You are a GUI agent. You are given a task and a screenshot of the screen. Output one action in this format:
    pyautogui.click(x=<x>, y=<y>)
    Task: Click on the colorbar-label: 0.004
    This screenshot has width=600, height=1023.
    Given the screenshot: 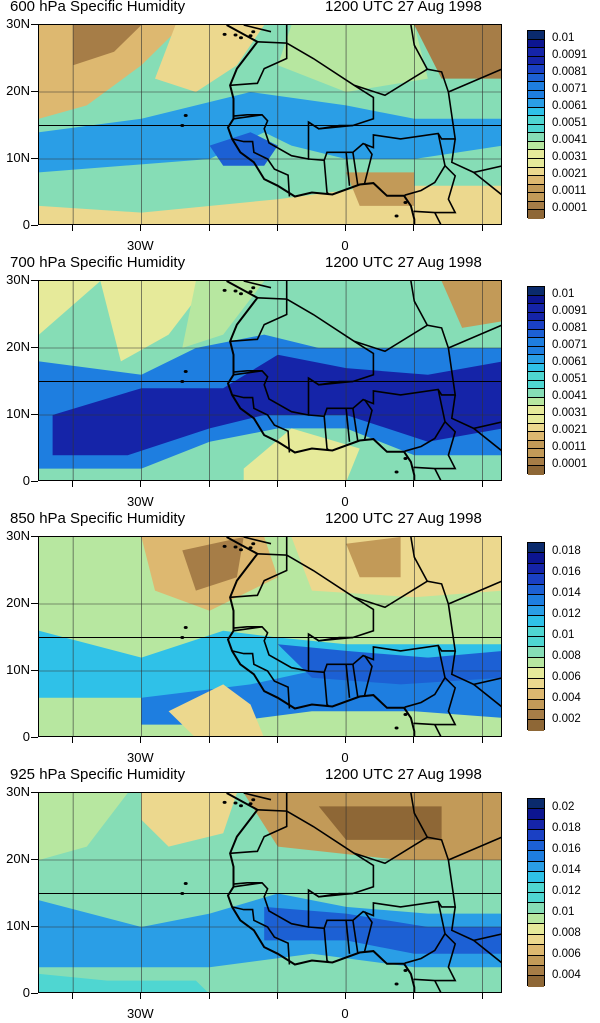 What is the action you would take?
    pyautogui.click(x=566, y=974)
    